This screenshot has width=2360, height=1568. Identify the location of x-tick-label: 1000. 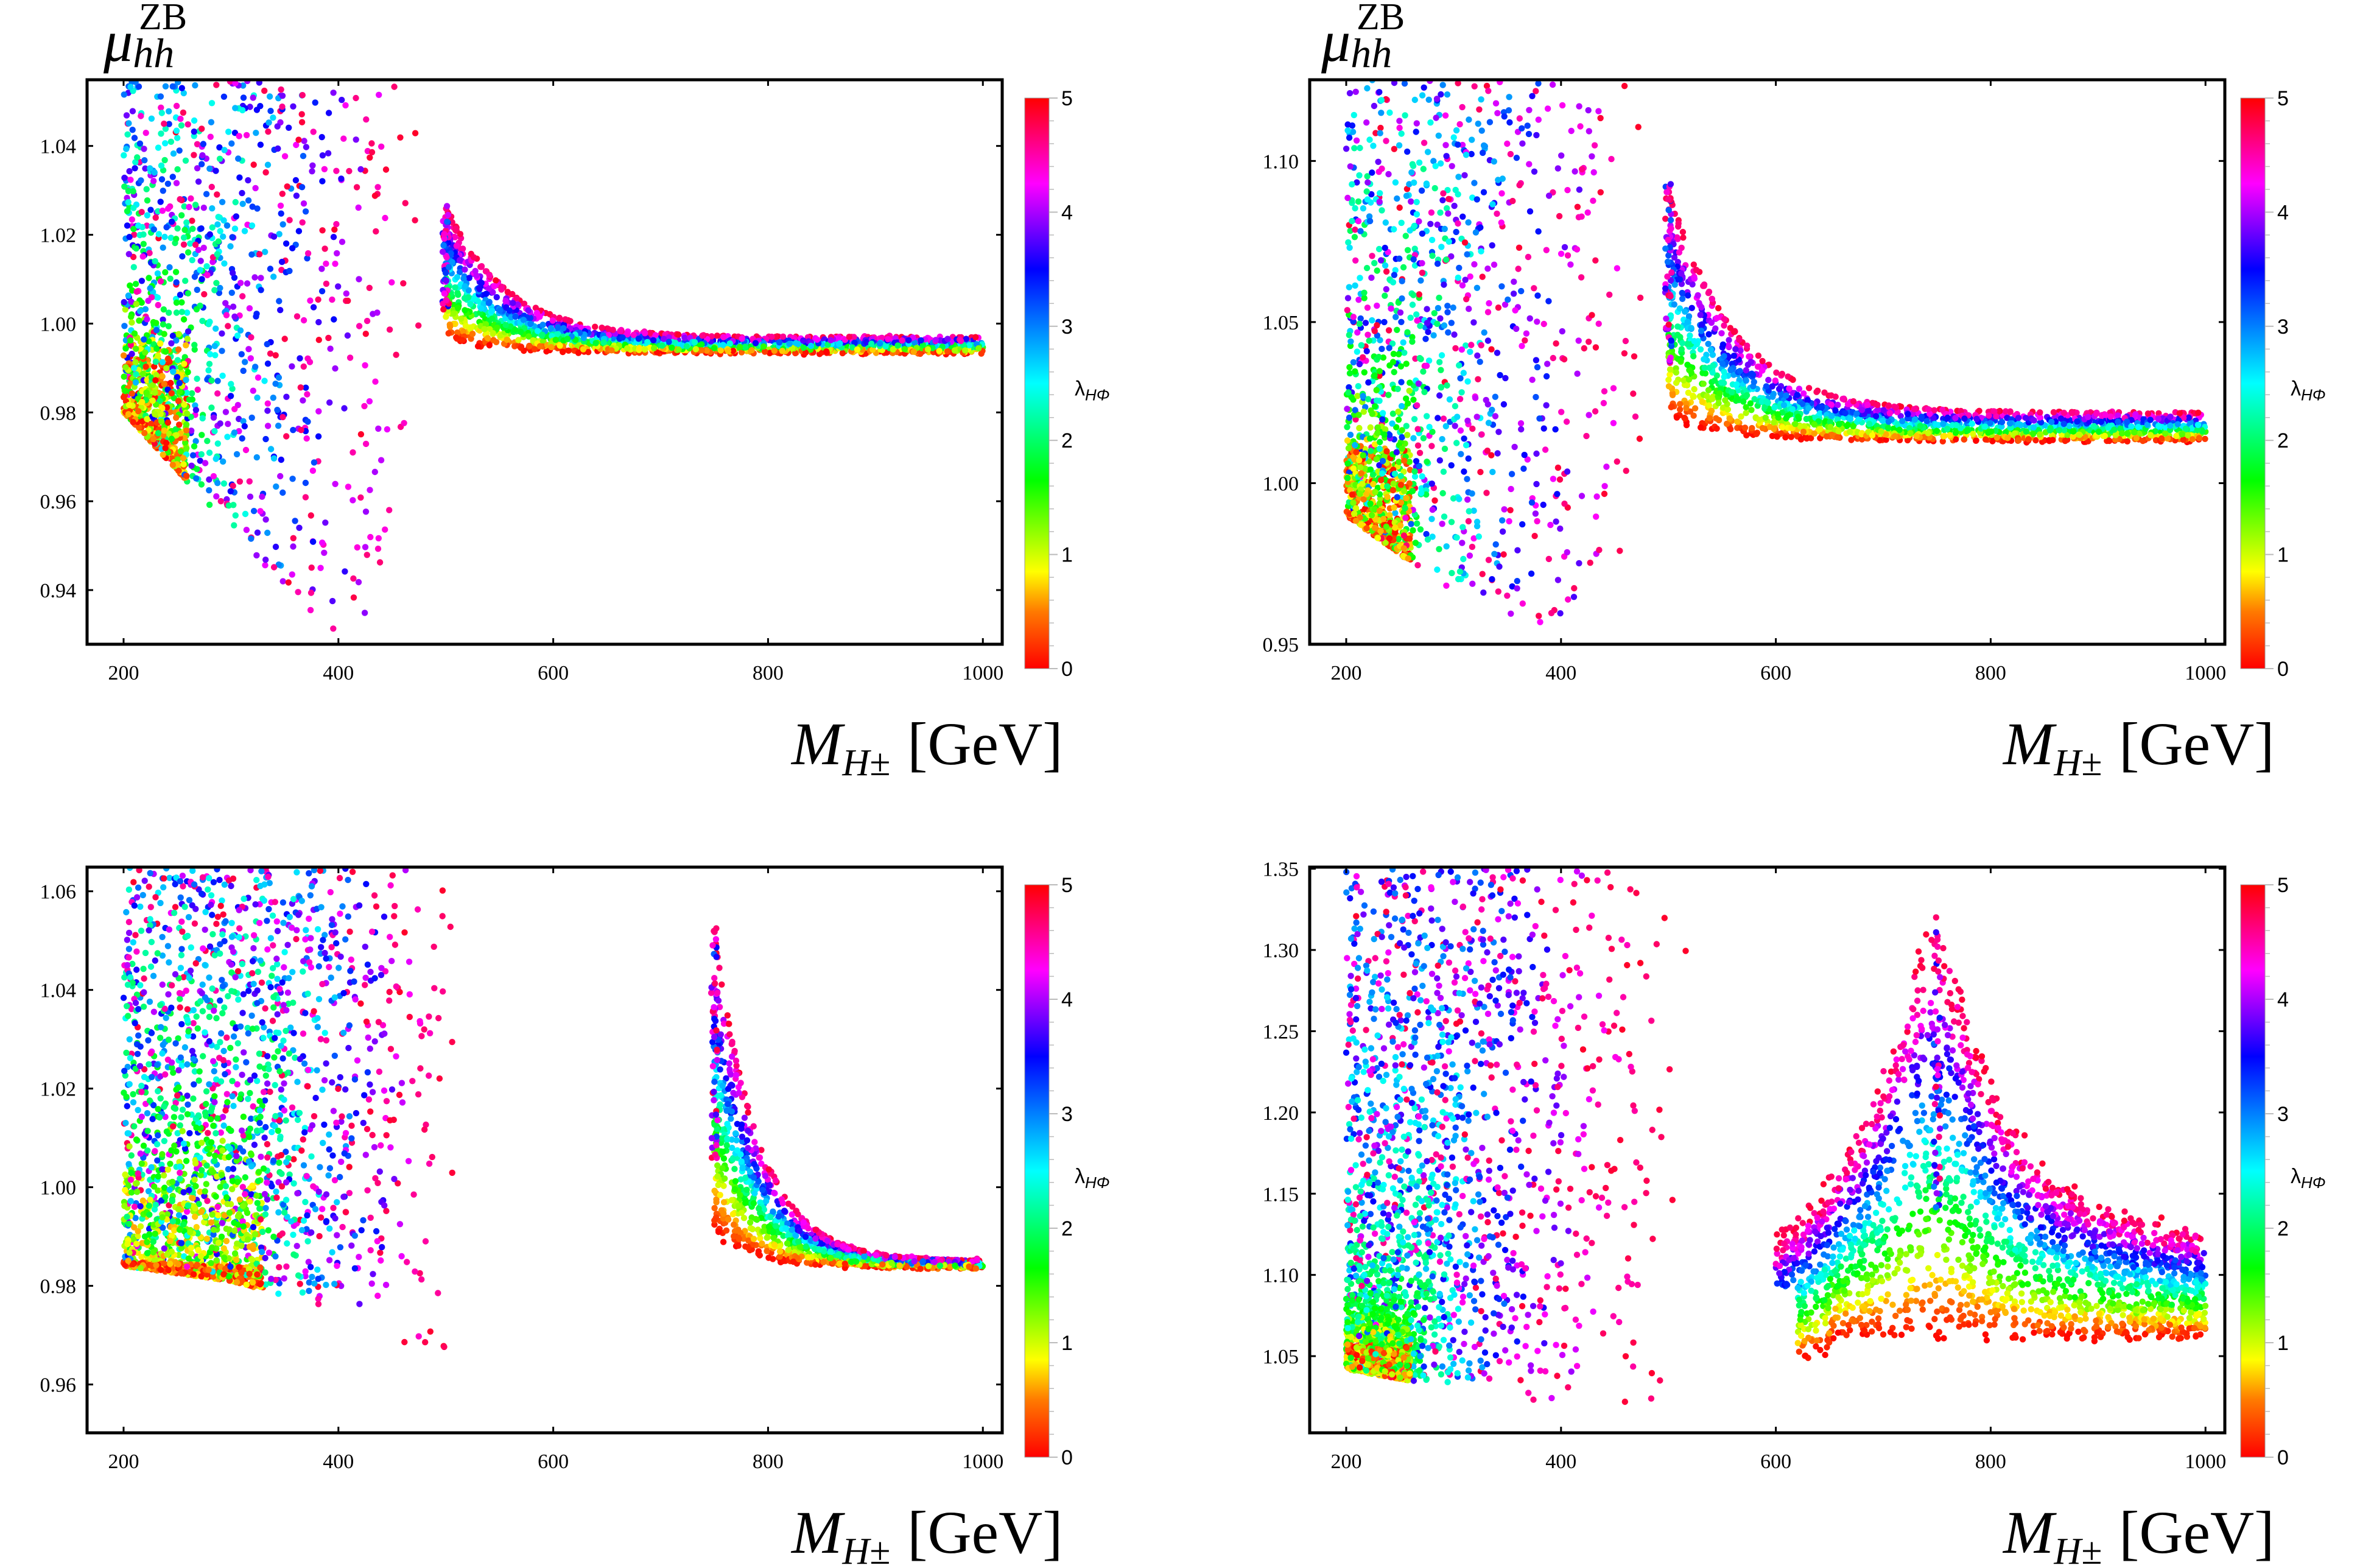
(982, 673).